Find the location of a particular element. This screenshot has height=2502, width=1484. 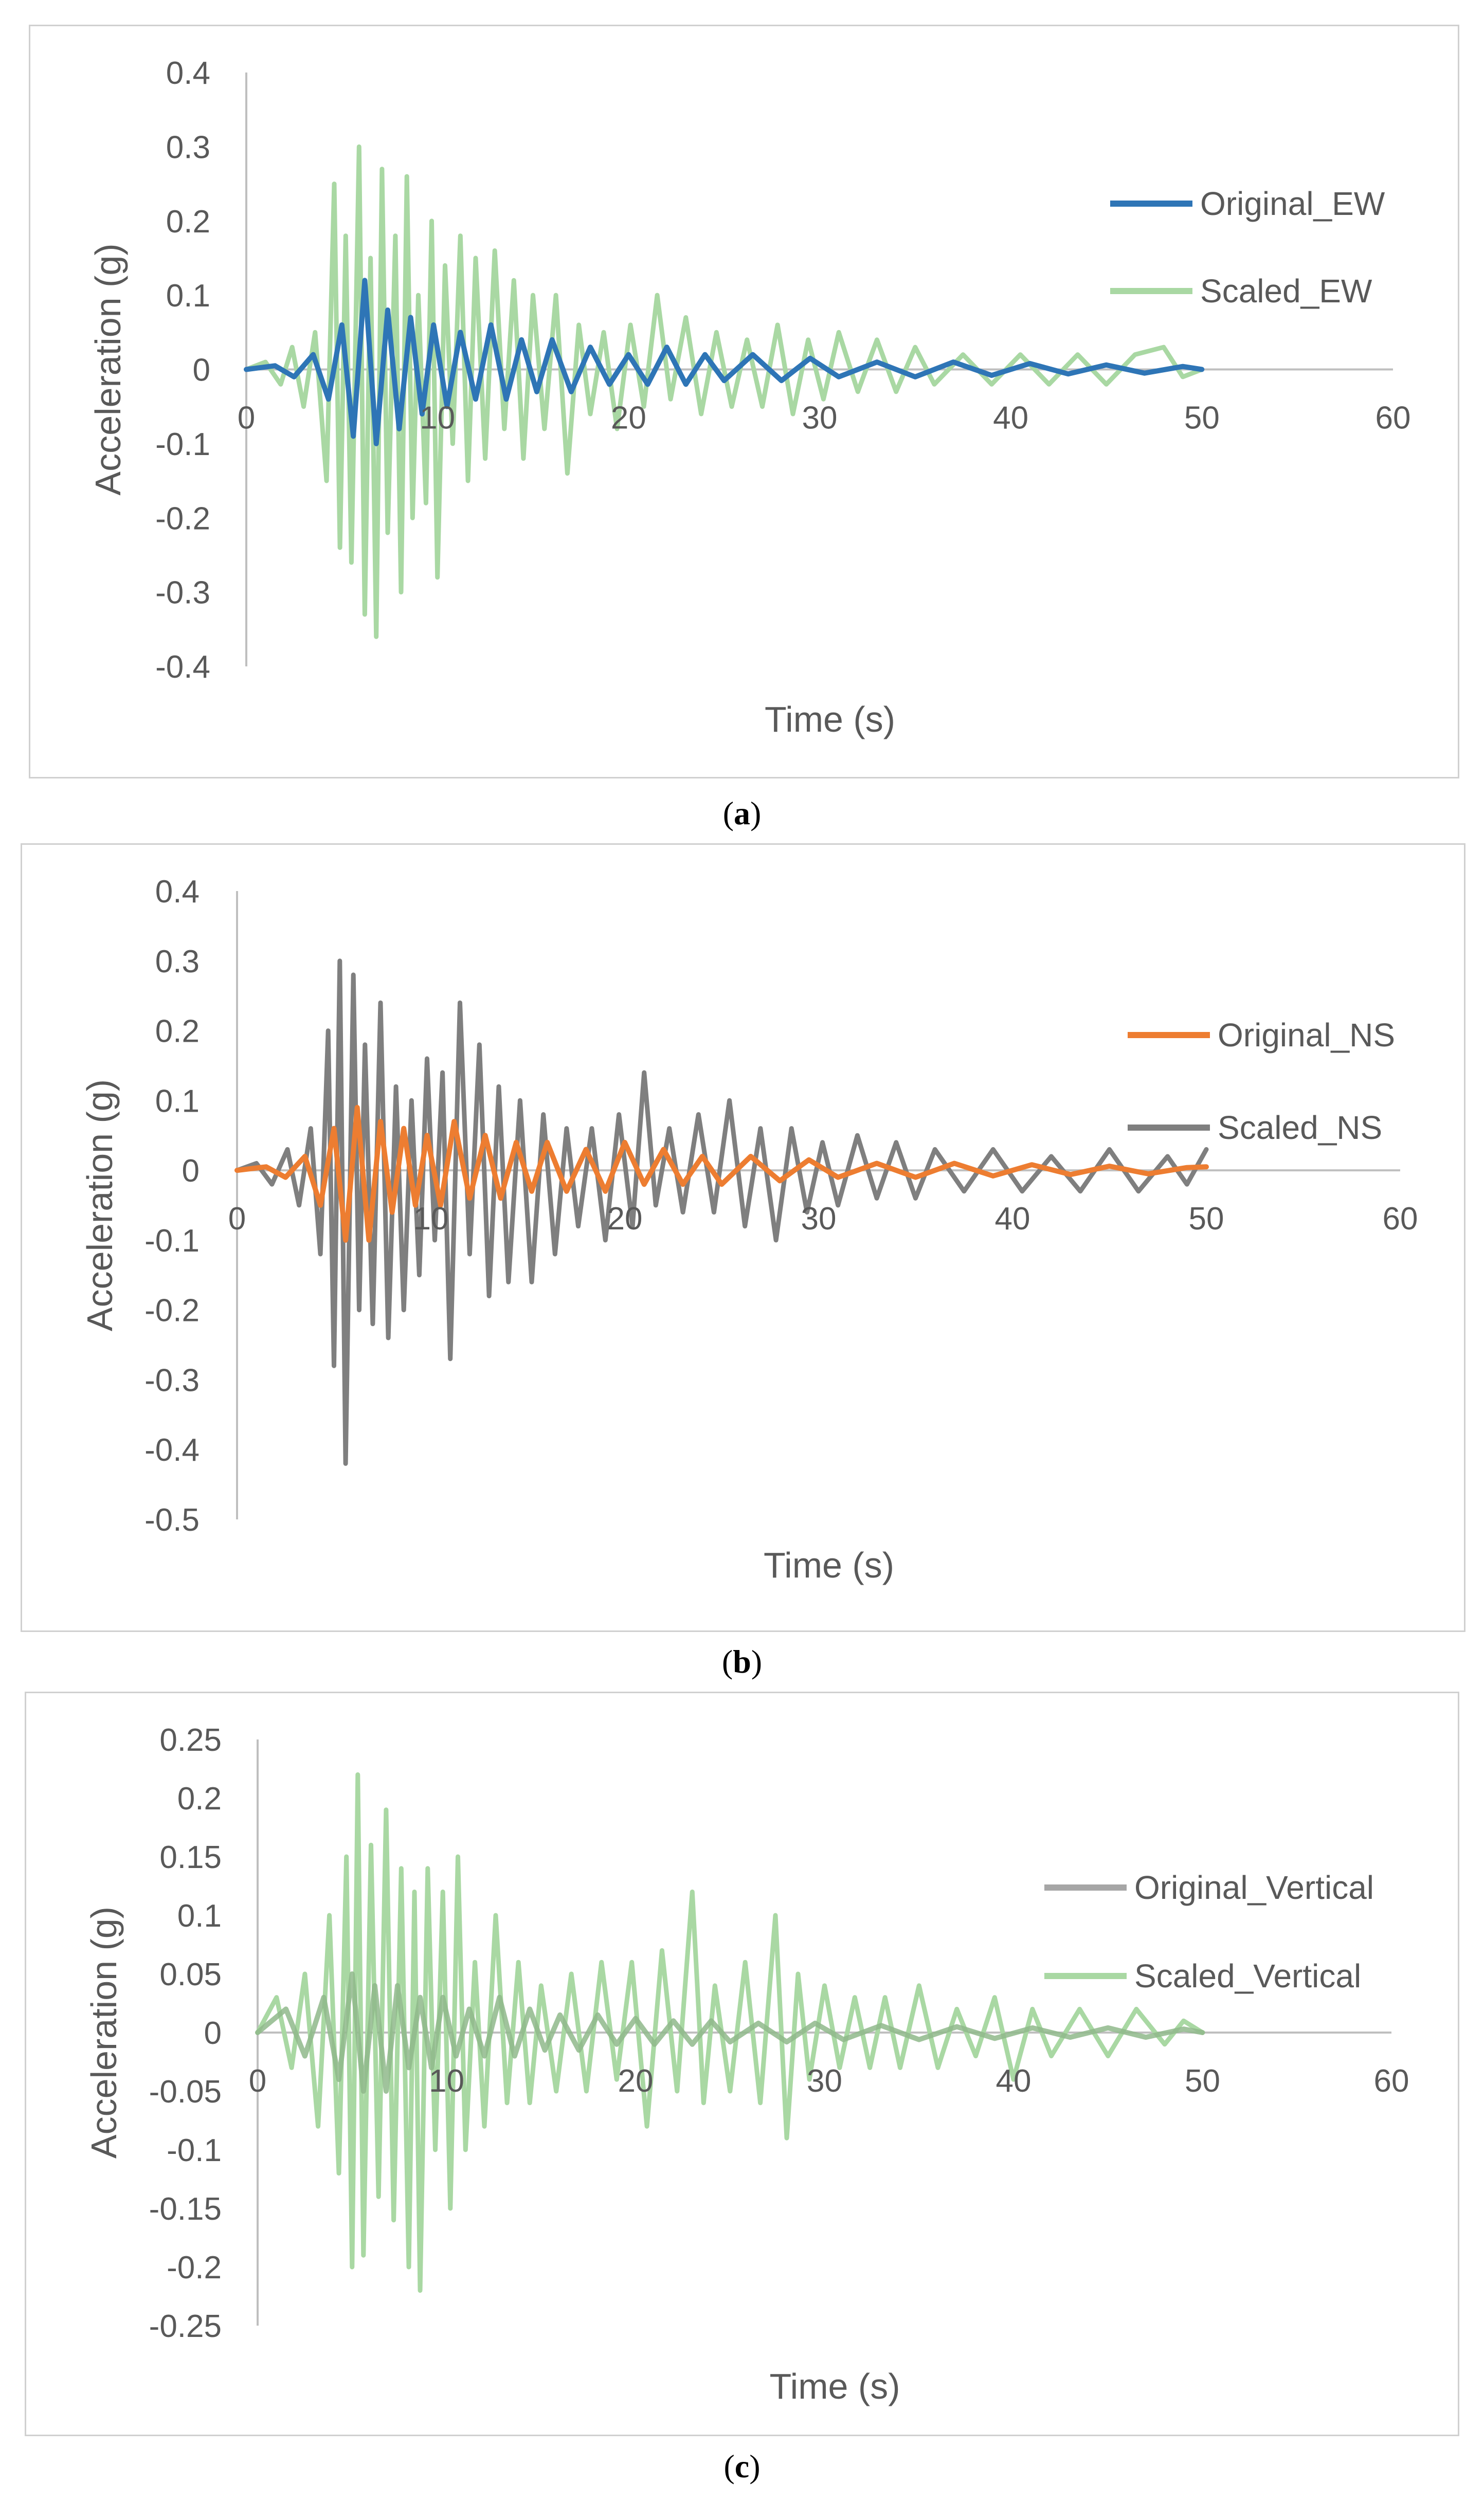

chart-a-series-original-ew is located at coordinates (724, 362).